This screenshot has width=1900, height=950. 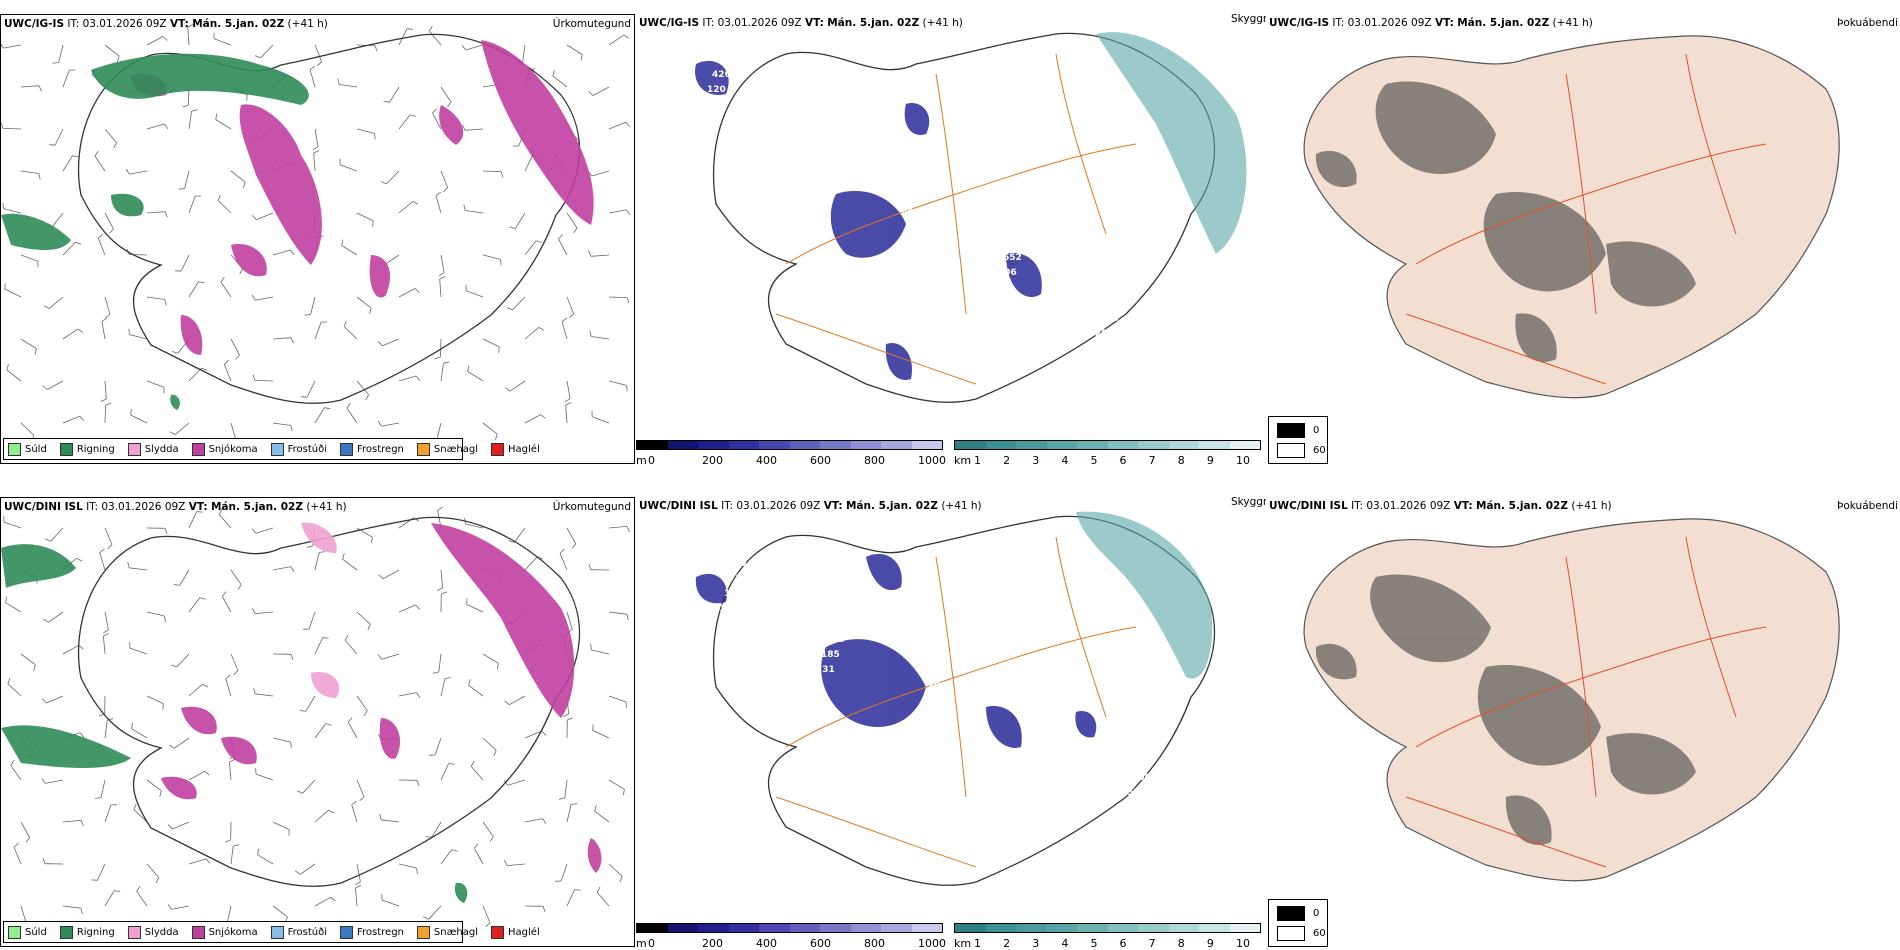 What do you see at coordinates (161, 932) in the screenshot?
I see `legend-label: Slydda` at bounding box center [161, 932].